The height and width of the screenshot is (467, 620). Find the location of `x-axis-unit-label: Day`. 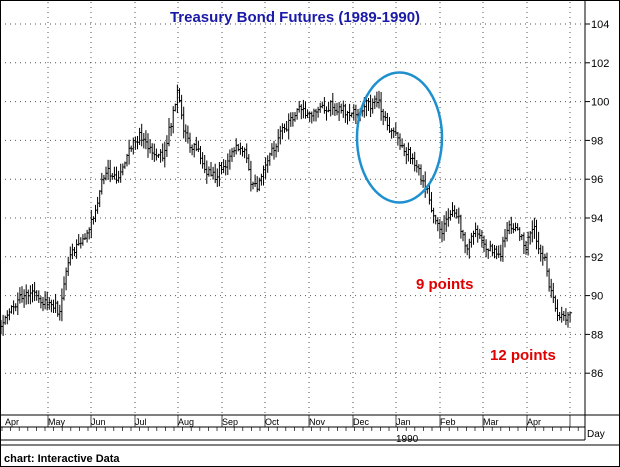

x-axis-unit-label: Day is located at coordinates (596, 434).